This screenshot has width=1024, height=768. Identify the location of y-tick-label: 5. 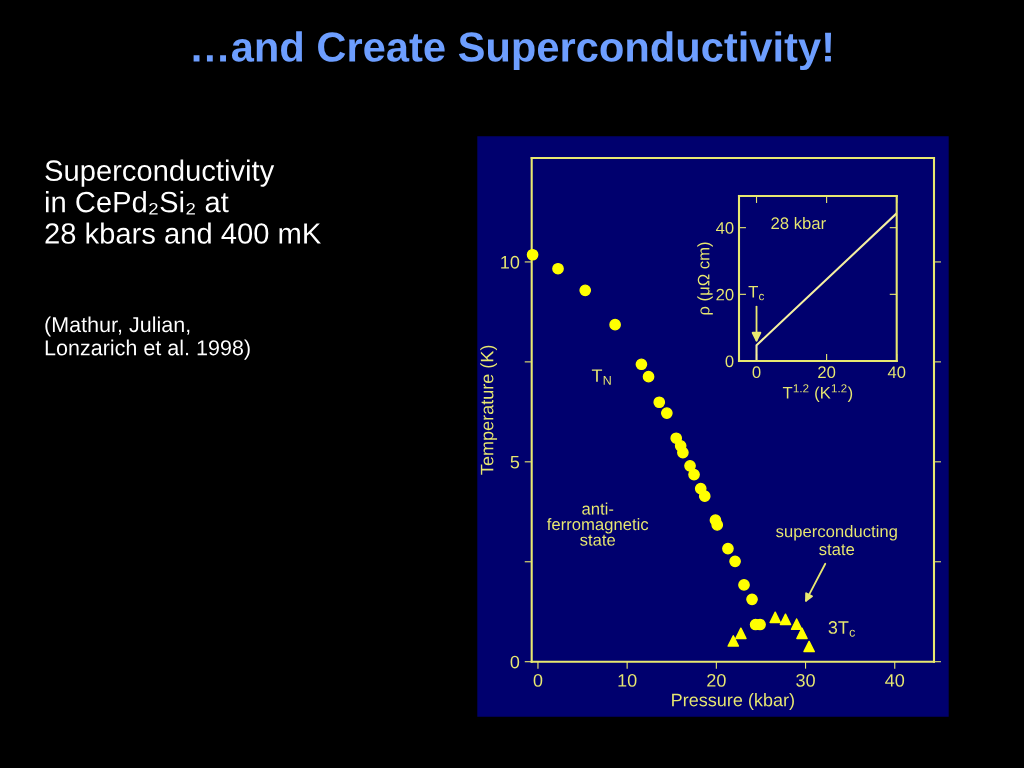
(515, 462).